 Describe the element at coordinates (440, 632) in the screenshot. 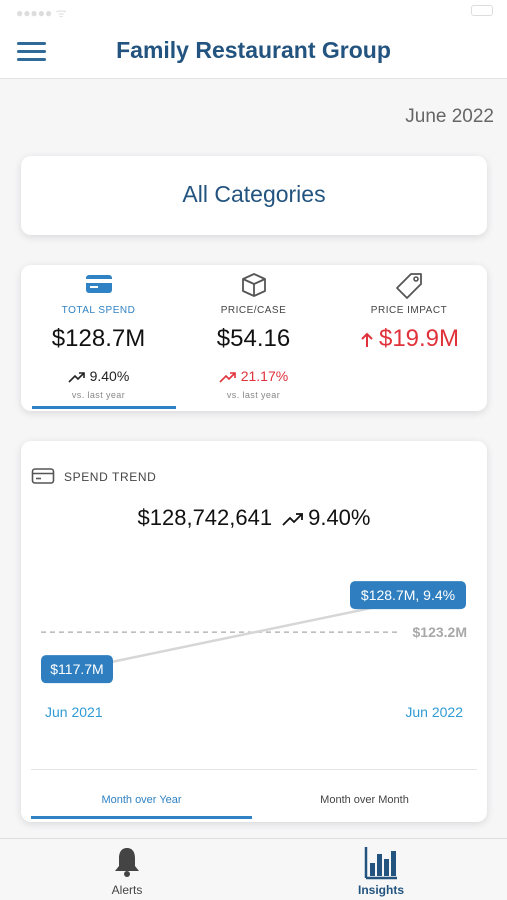

I see `reference-line-label: $123.2M` at that location.